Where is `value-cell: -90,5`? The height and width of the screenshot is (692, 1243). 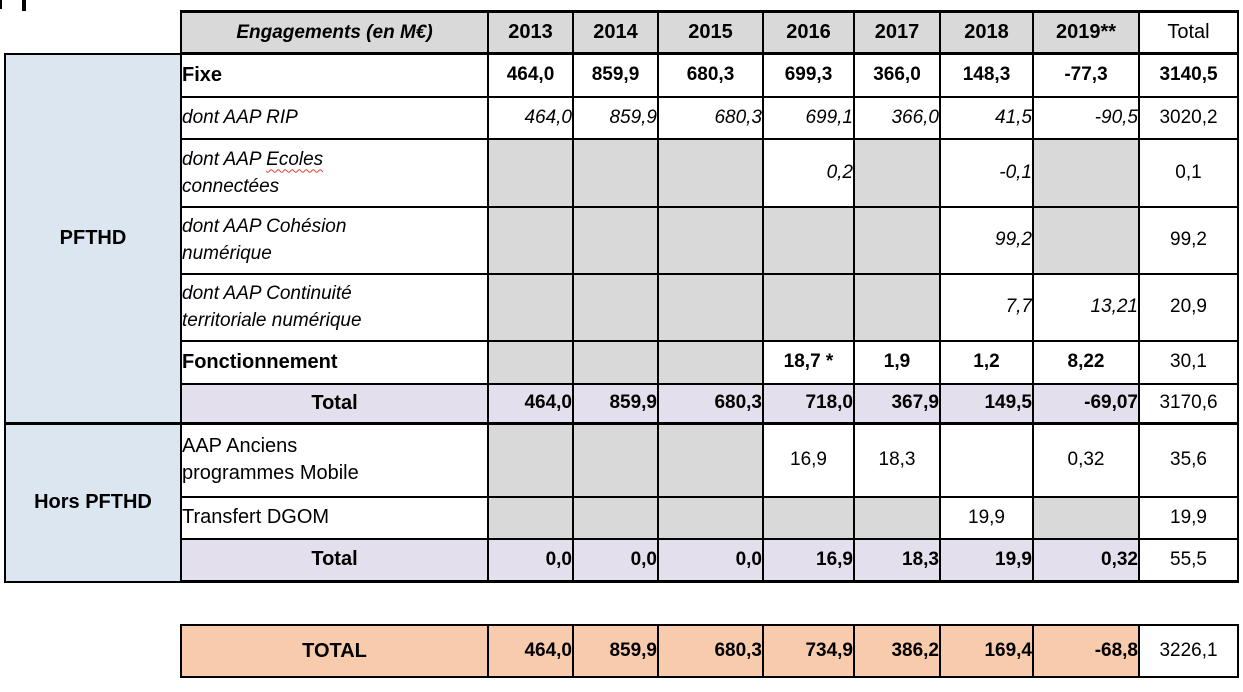 value-cell: -90,5 is located at coordinates (1086, 117).